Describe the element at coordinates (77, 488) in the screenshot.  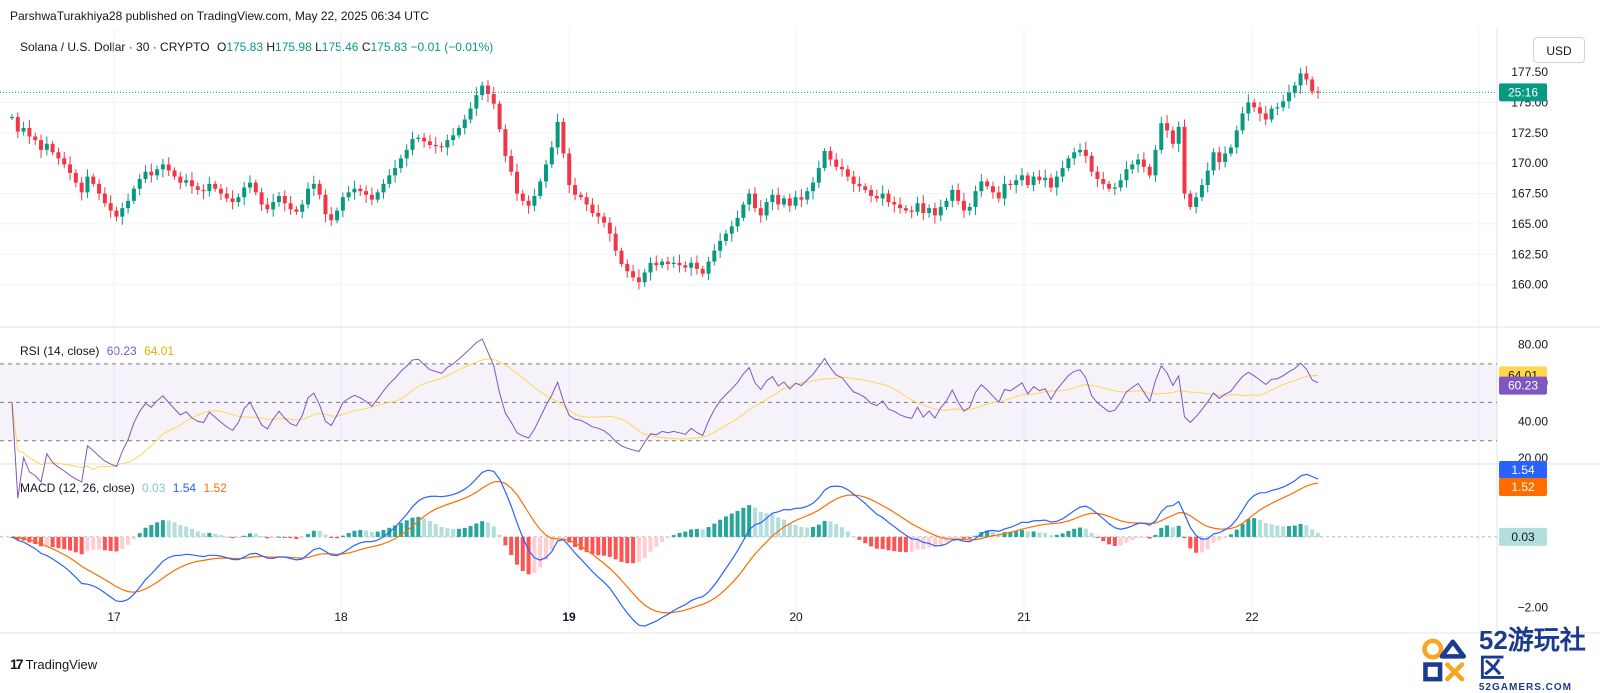
I see `macd-title: MACD (12, 26, close)` at that location.